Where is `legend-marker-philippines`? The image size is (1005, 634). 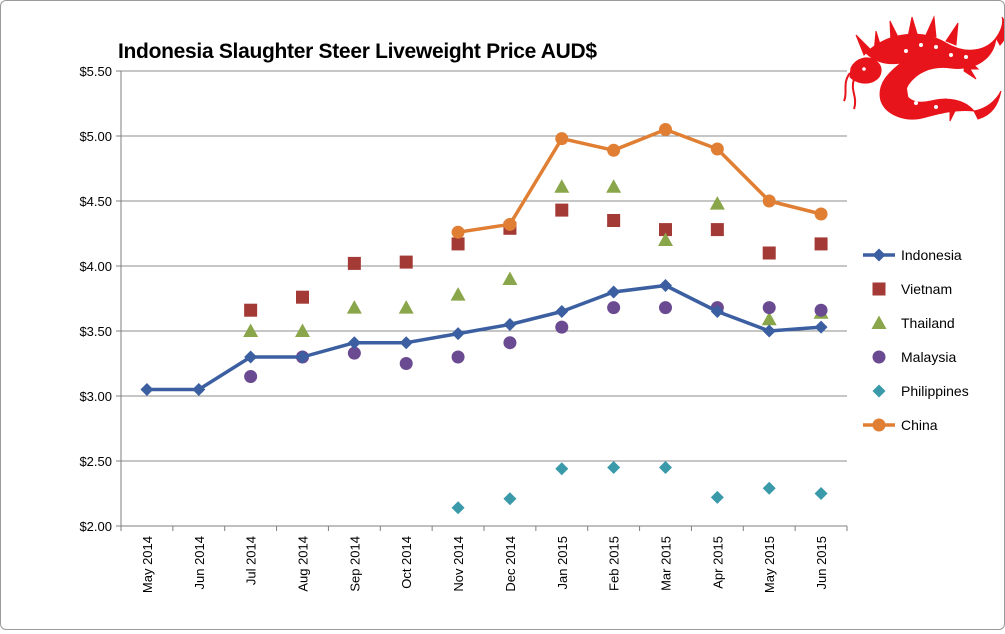 legend-marker-philippines is located at coordinates (879, 391).